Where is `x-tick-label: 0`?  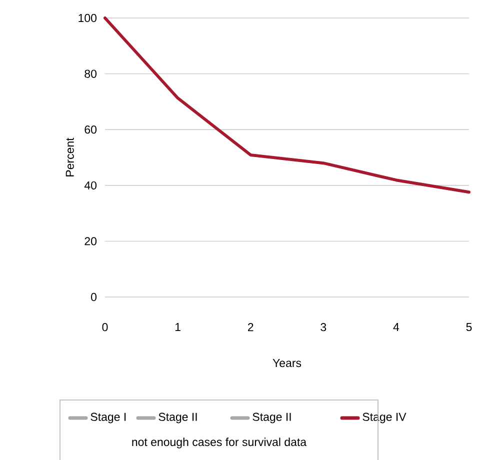
x-tick-label: 0 is located at coordinates (105, 327).